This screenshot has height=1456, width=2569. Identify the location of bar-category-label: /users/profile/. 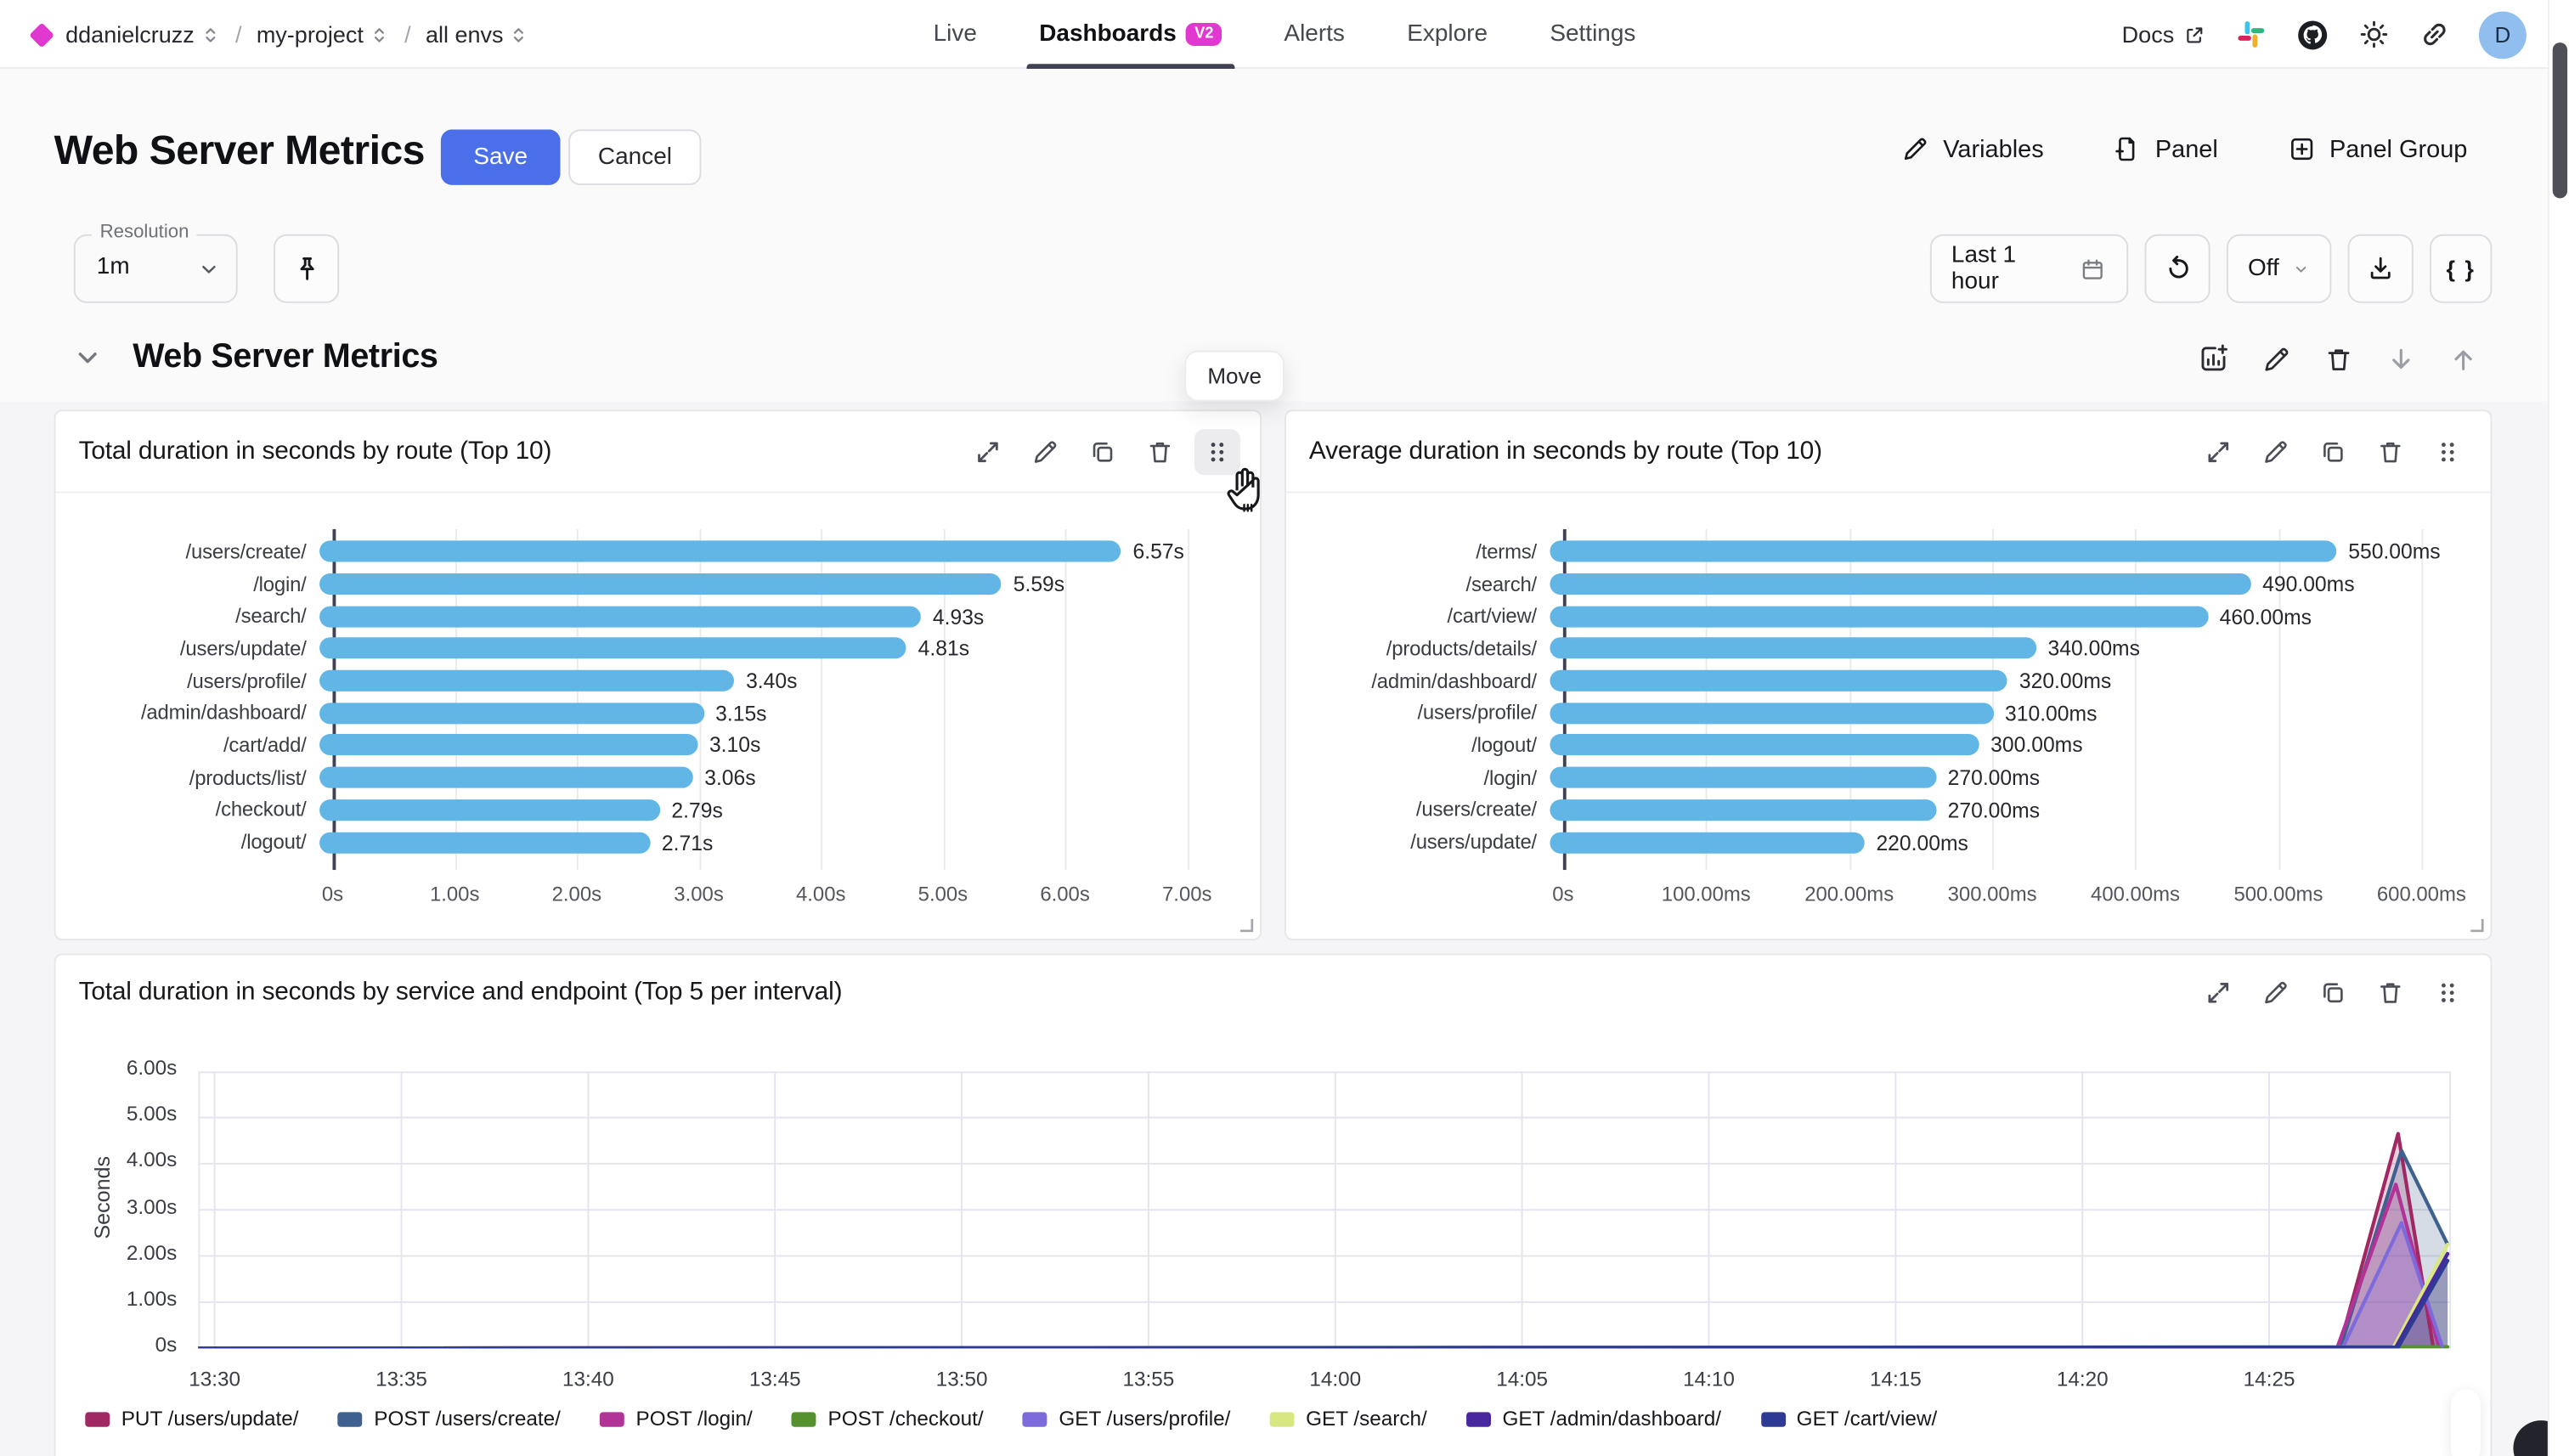
(1477, 713).